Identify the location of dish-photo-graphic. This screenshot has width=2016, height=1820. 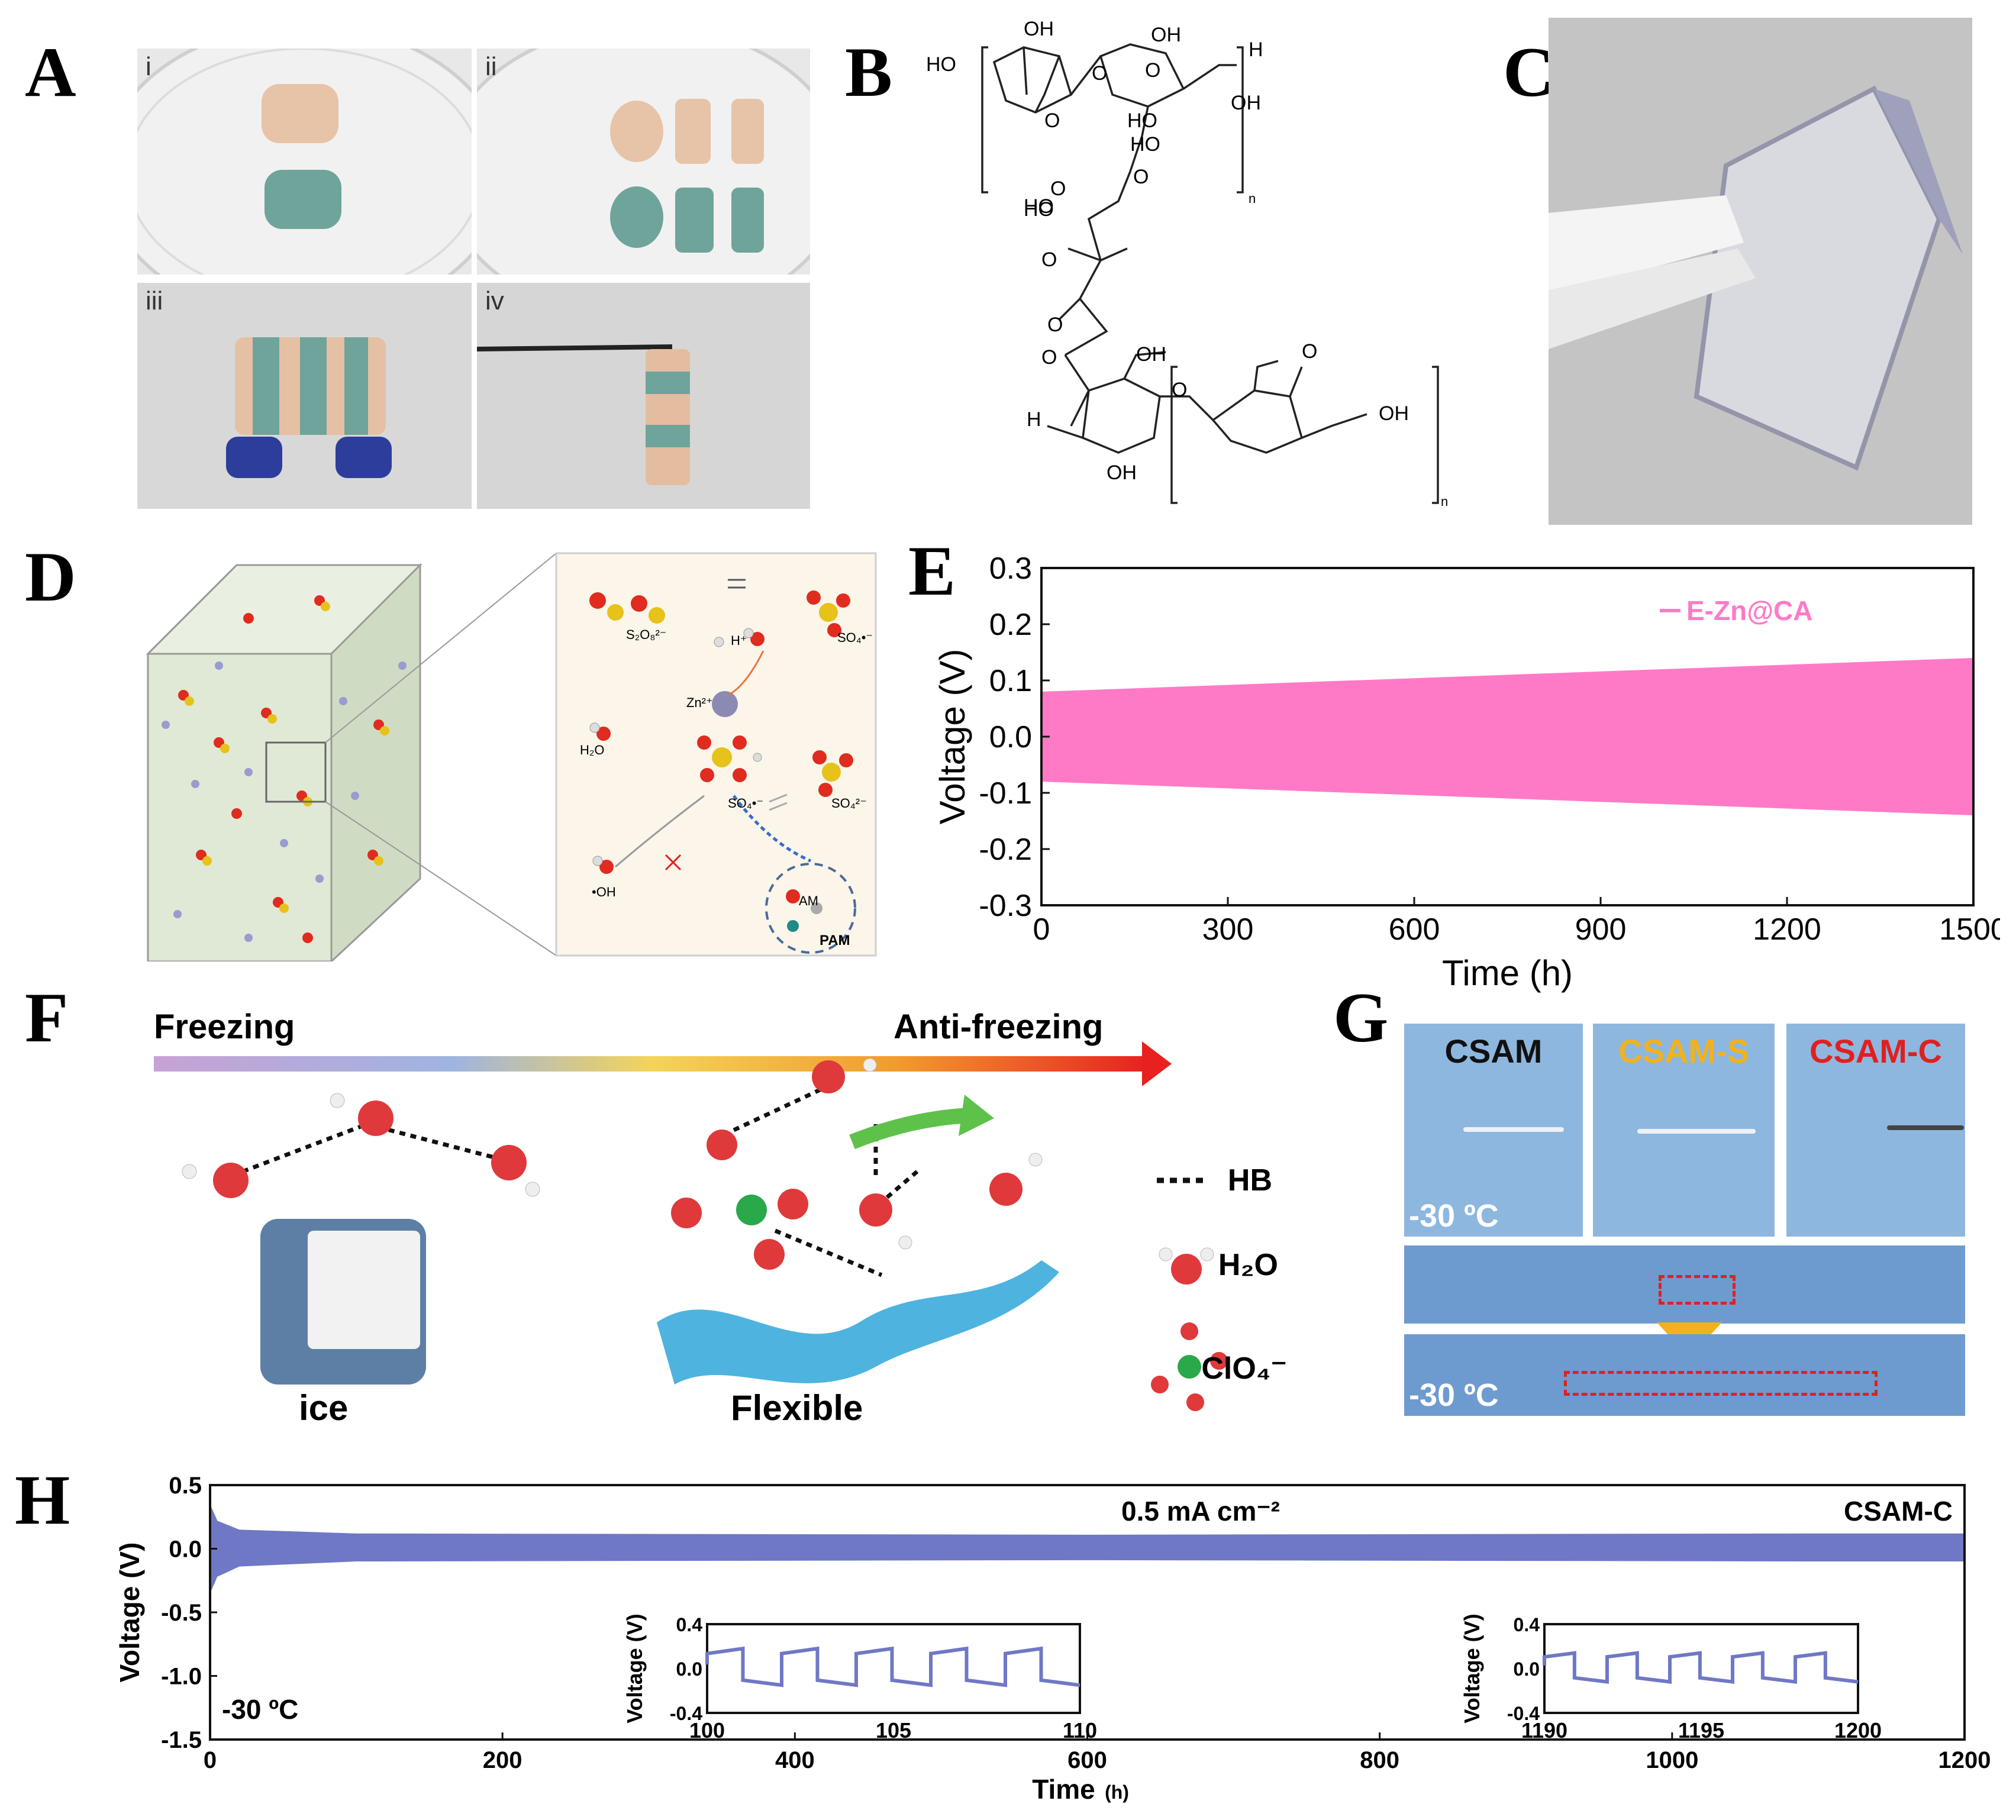
(643, 162).